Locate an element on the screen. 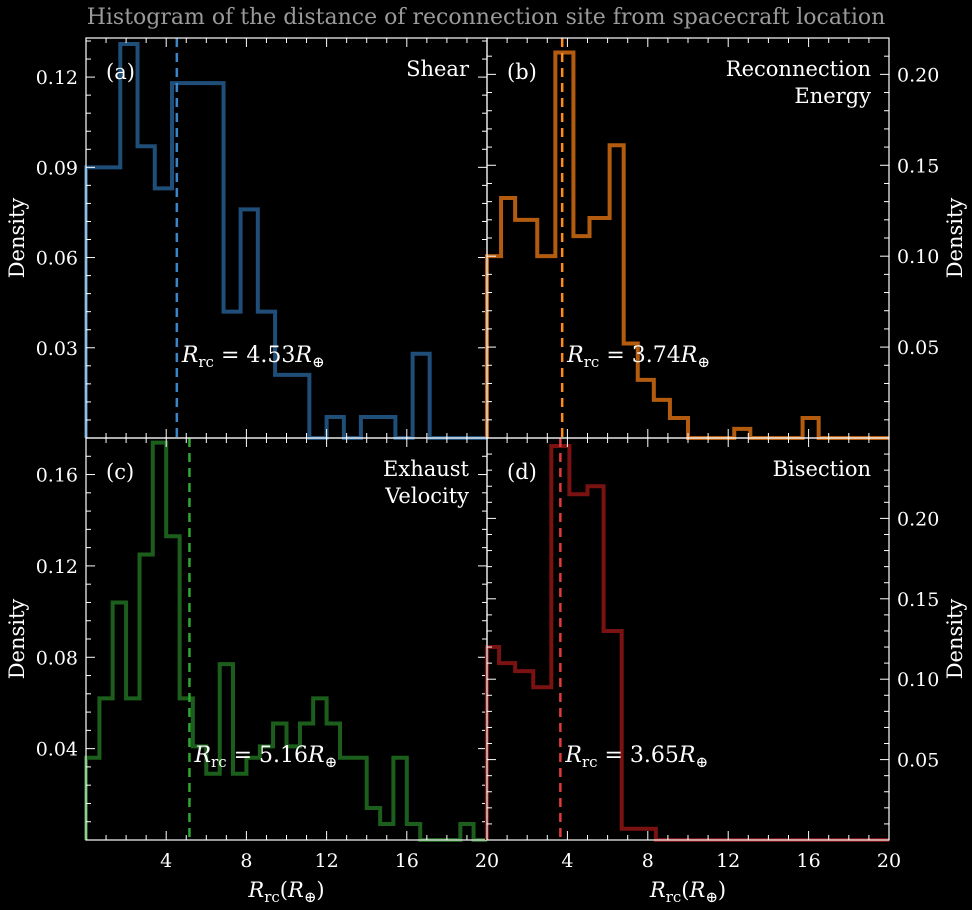 This screenshot has height=910, width=972. method-label: Shear is located at coordinates (438, 69).